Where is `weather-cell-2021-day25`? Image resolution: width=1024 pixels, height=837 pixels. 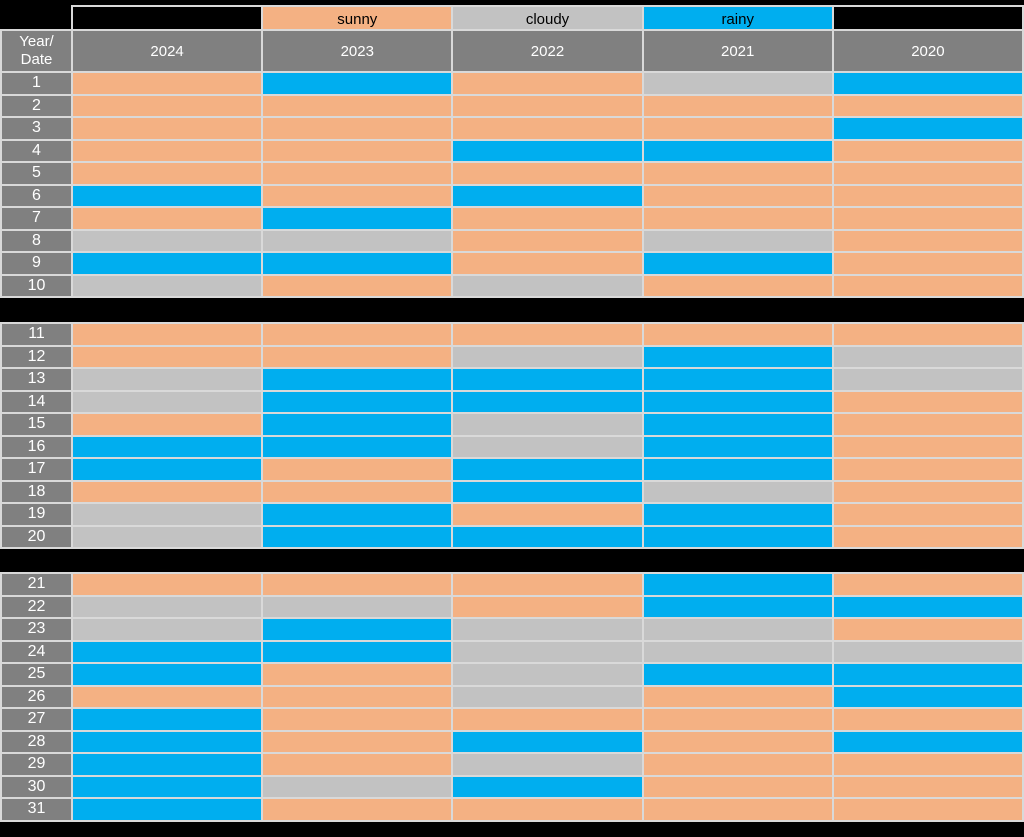
weather-cell-2021-day25 is located at coordinates (737, 674).